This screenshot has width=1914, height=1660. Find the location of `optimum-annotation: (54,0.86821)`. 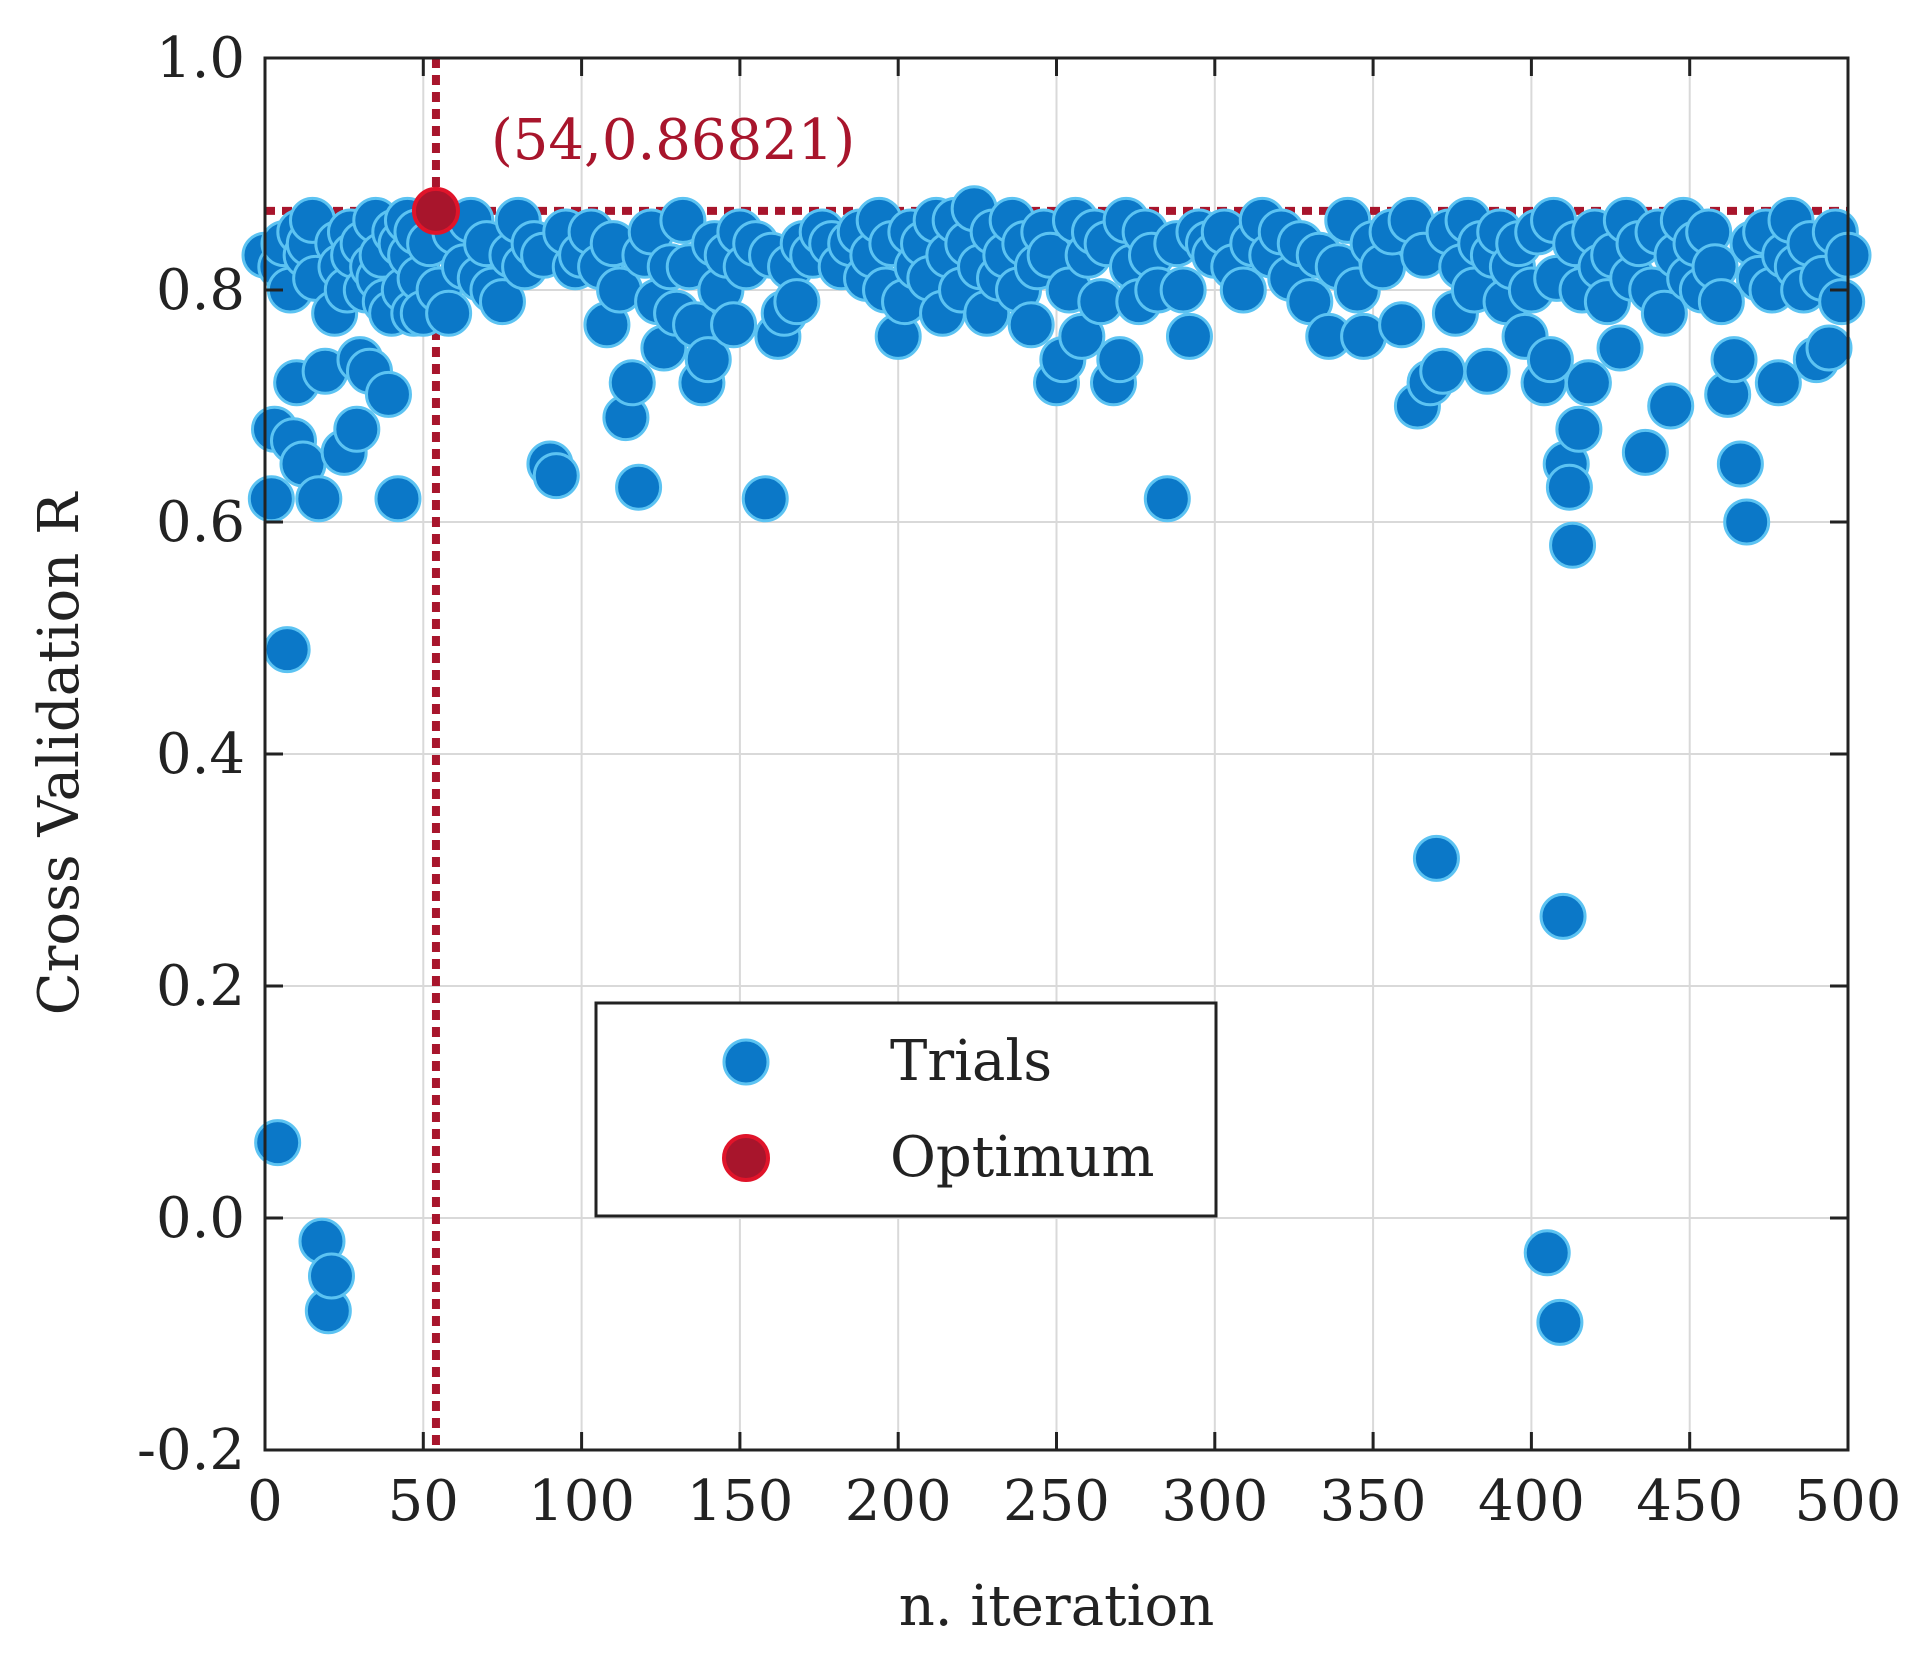

optimum-annotation: (54,0.86821) is located at coordinates (673, 140).